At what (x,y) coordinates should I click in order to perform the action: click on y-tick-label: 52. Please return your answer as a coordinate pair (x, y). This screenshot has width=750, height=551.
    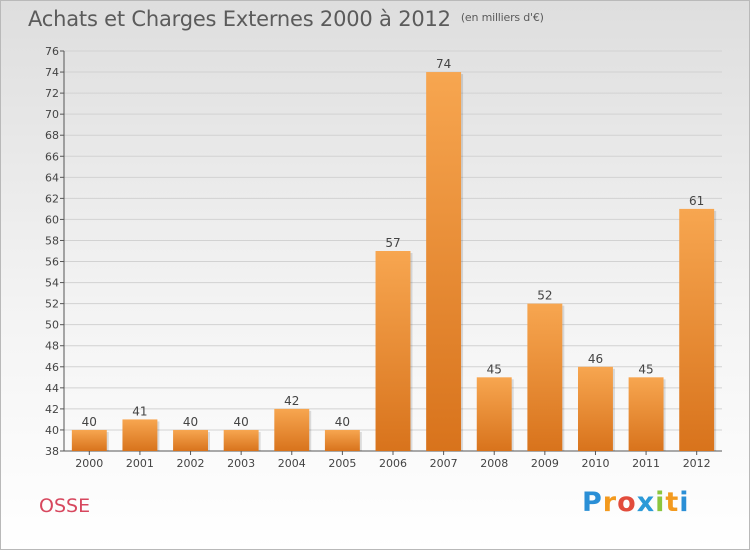
    Looking at the image, I should click on (52, 304).